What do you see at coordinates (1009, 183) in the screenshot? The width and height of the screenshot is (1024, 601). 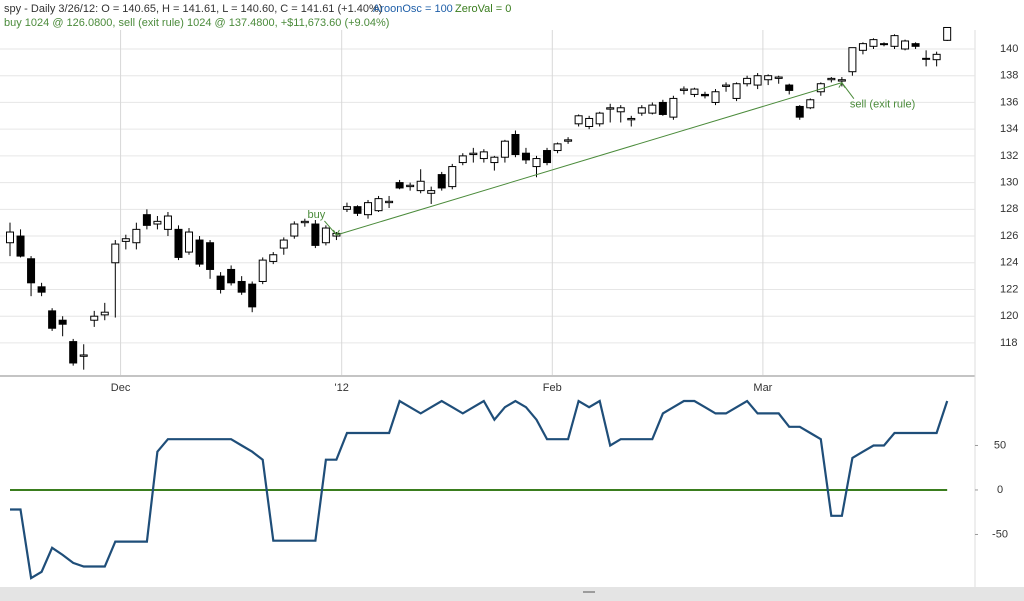 I see `y-tick-label: 130` at bounding box center [1009, 183].